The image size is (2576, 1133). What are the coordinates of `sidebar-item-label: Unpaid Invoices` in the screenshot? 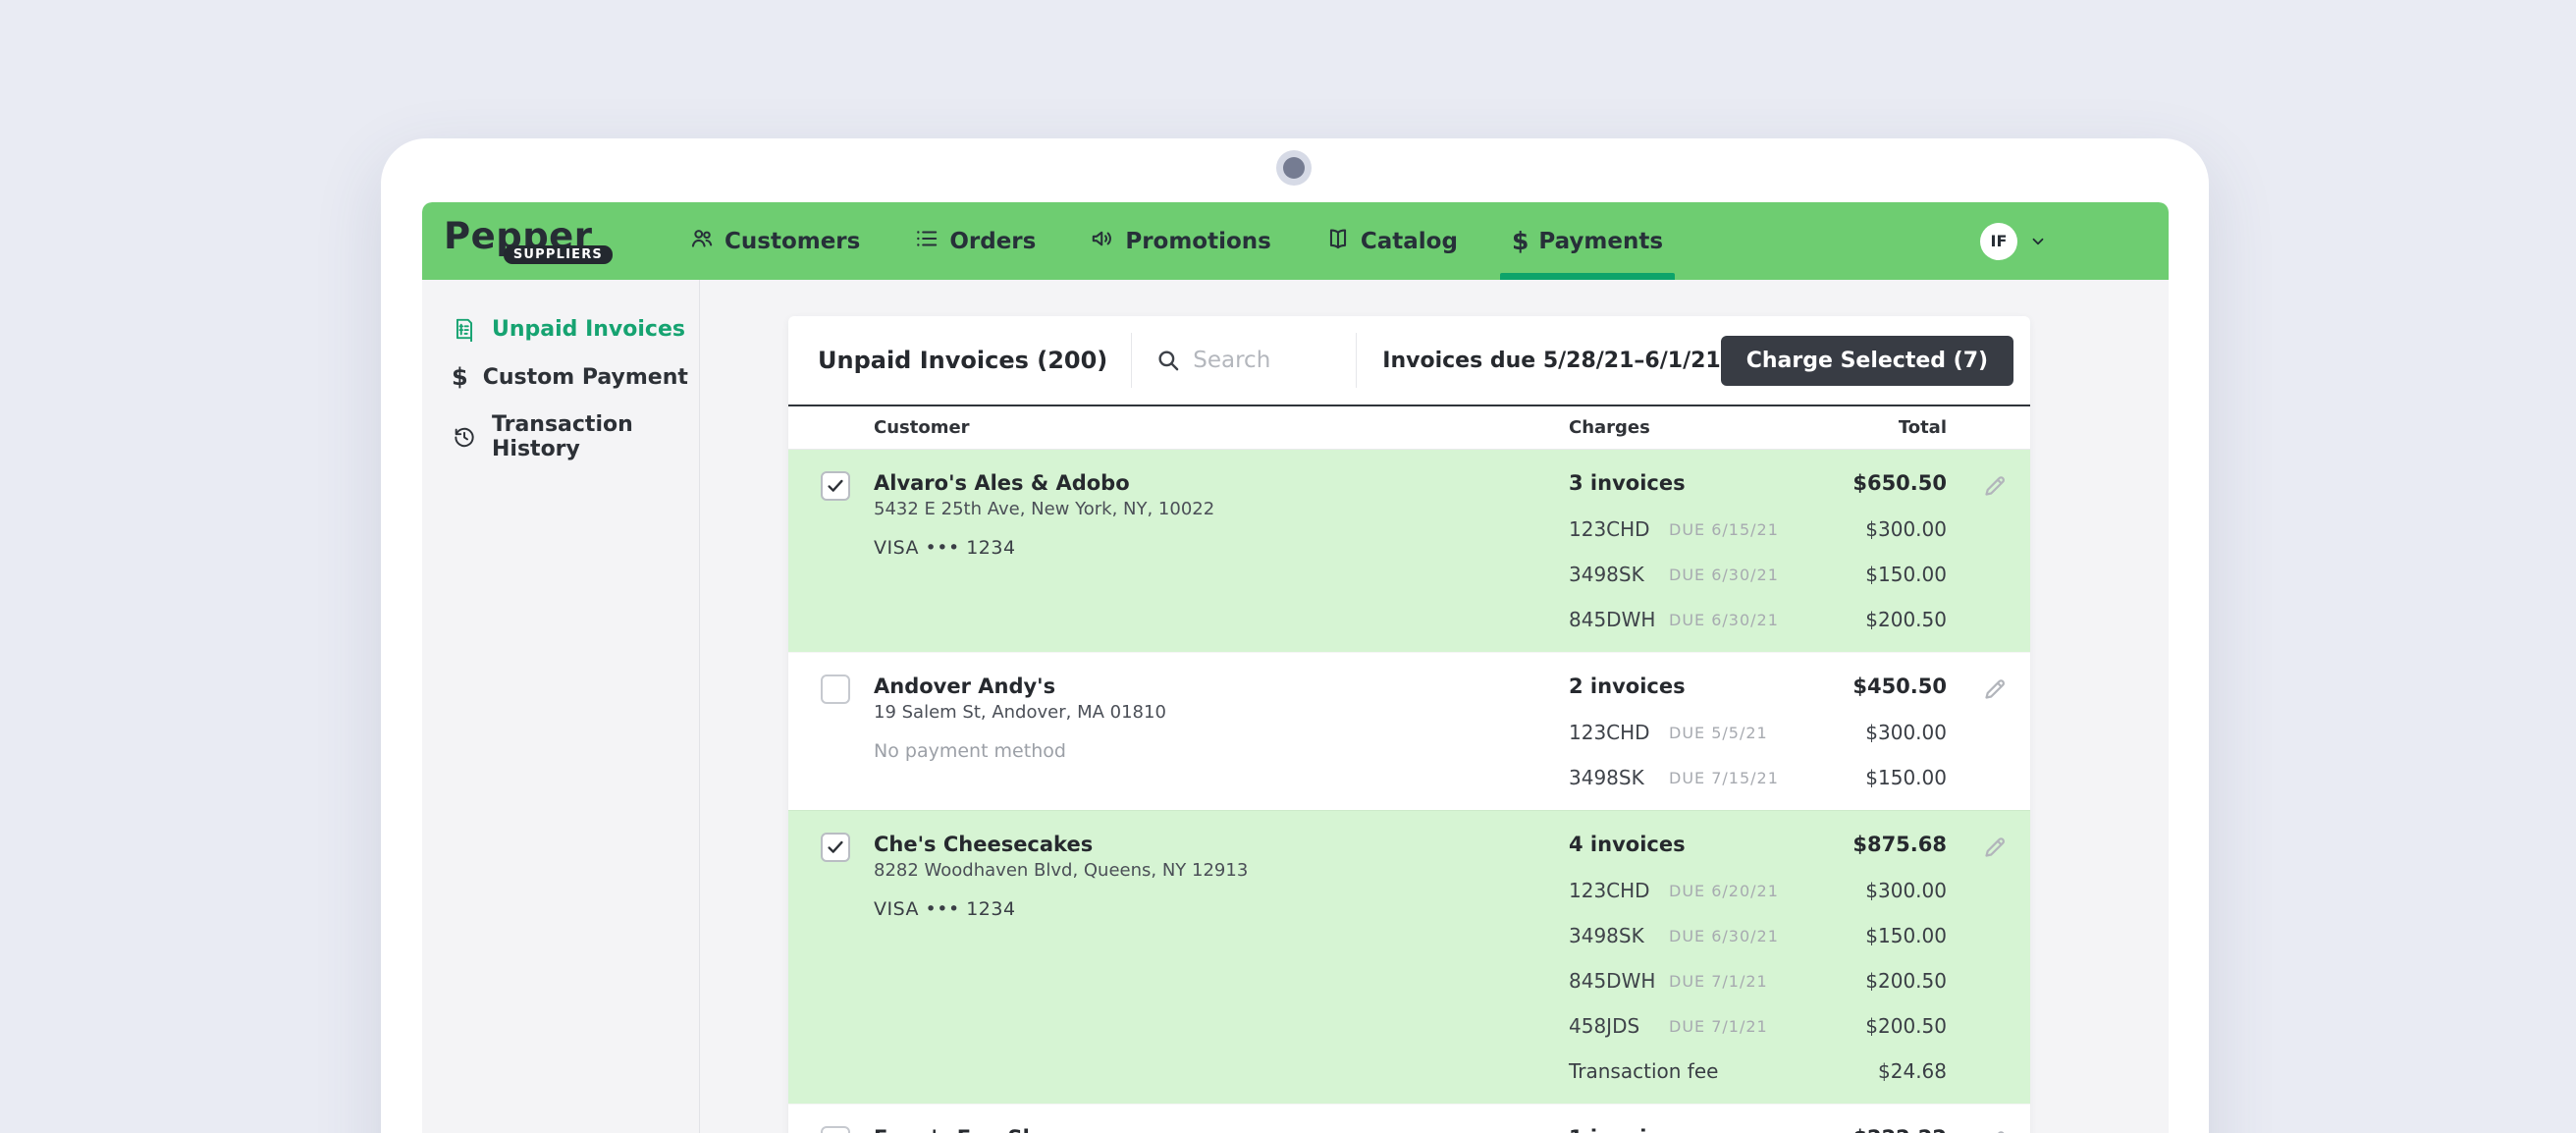 It's located at (588, 329).